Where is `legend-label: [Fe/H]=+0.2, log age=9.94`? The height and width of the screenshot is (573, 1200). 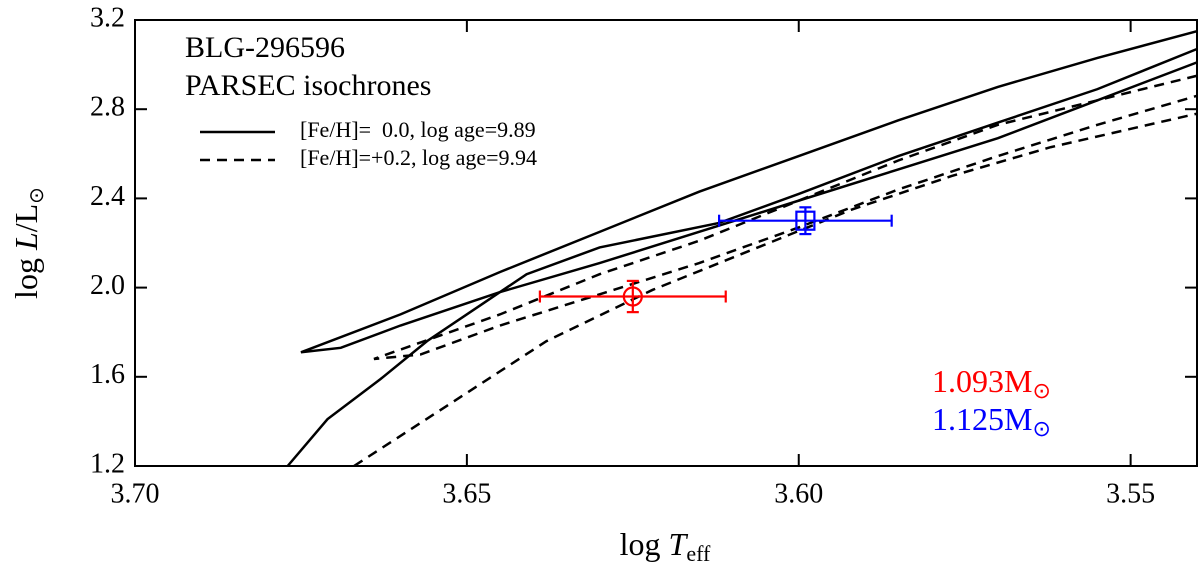 legend-label: [Fe/H]=+0.2, log age=9.94 is located at coordinates (418, 157).